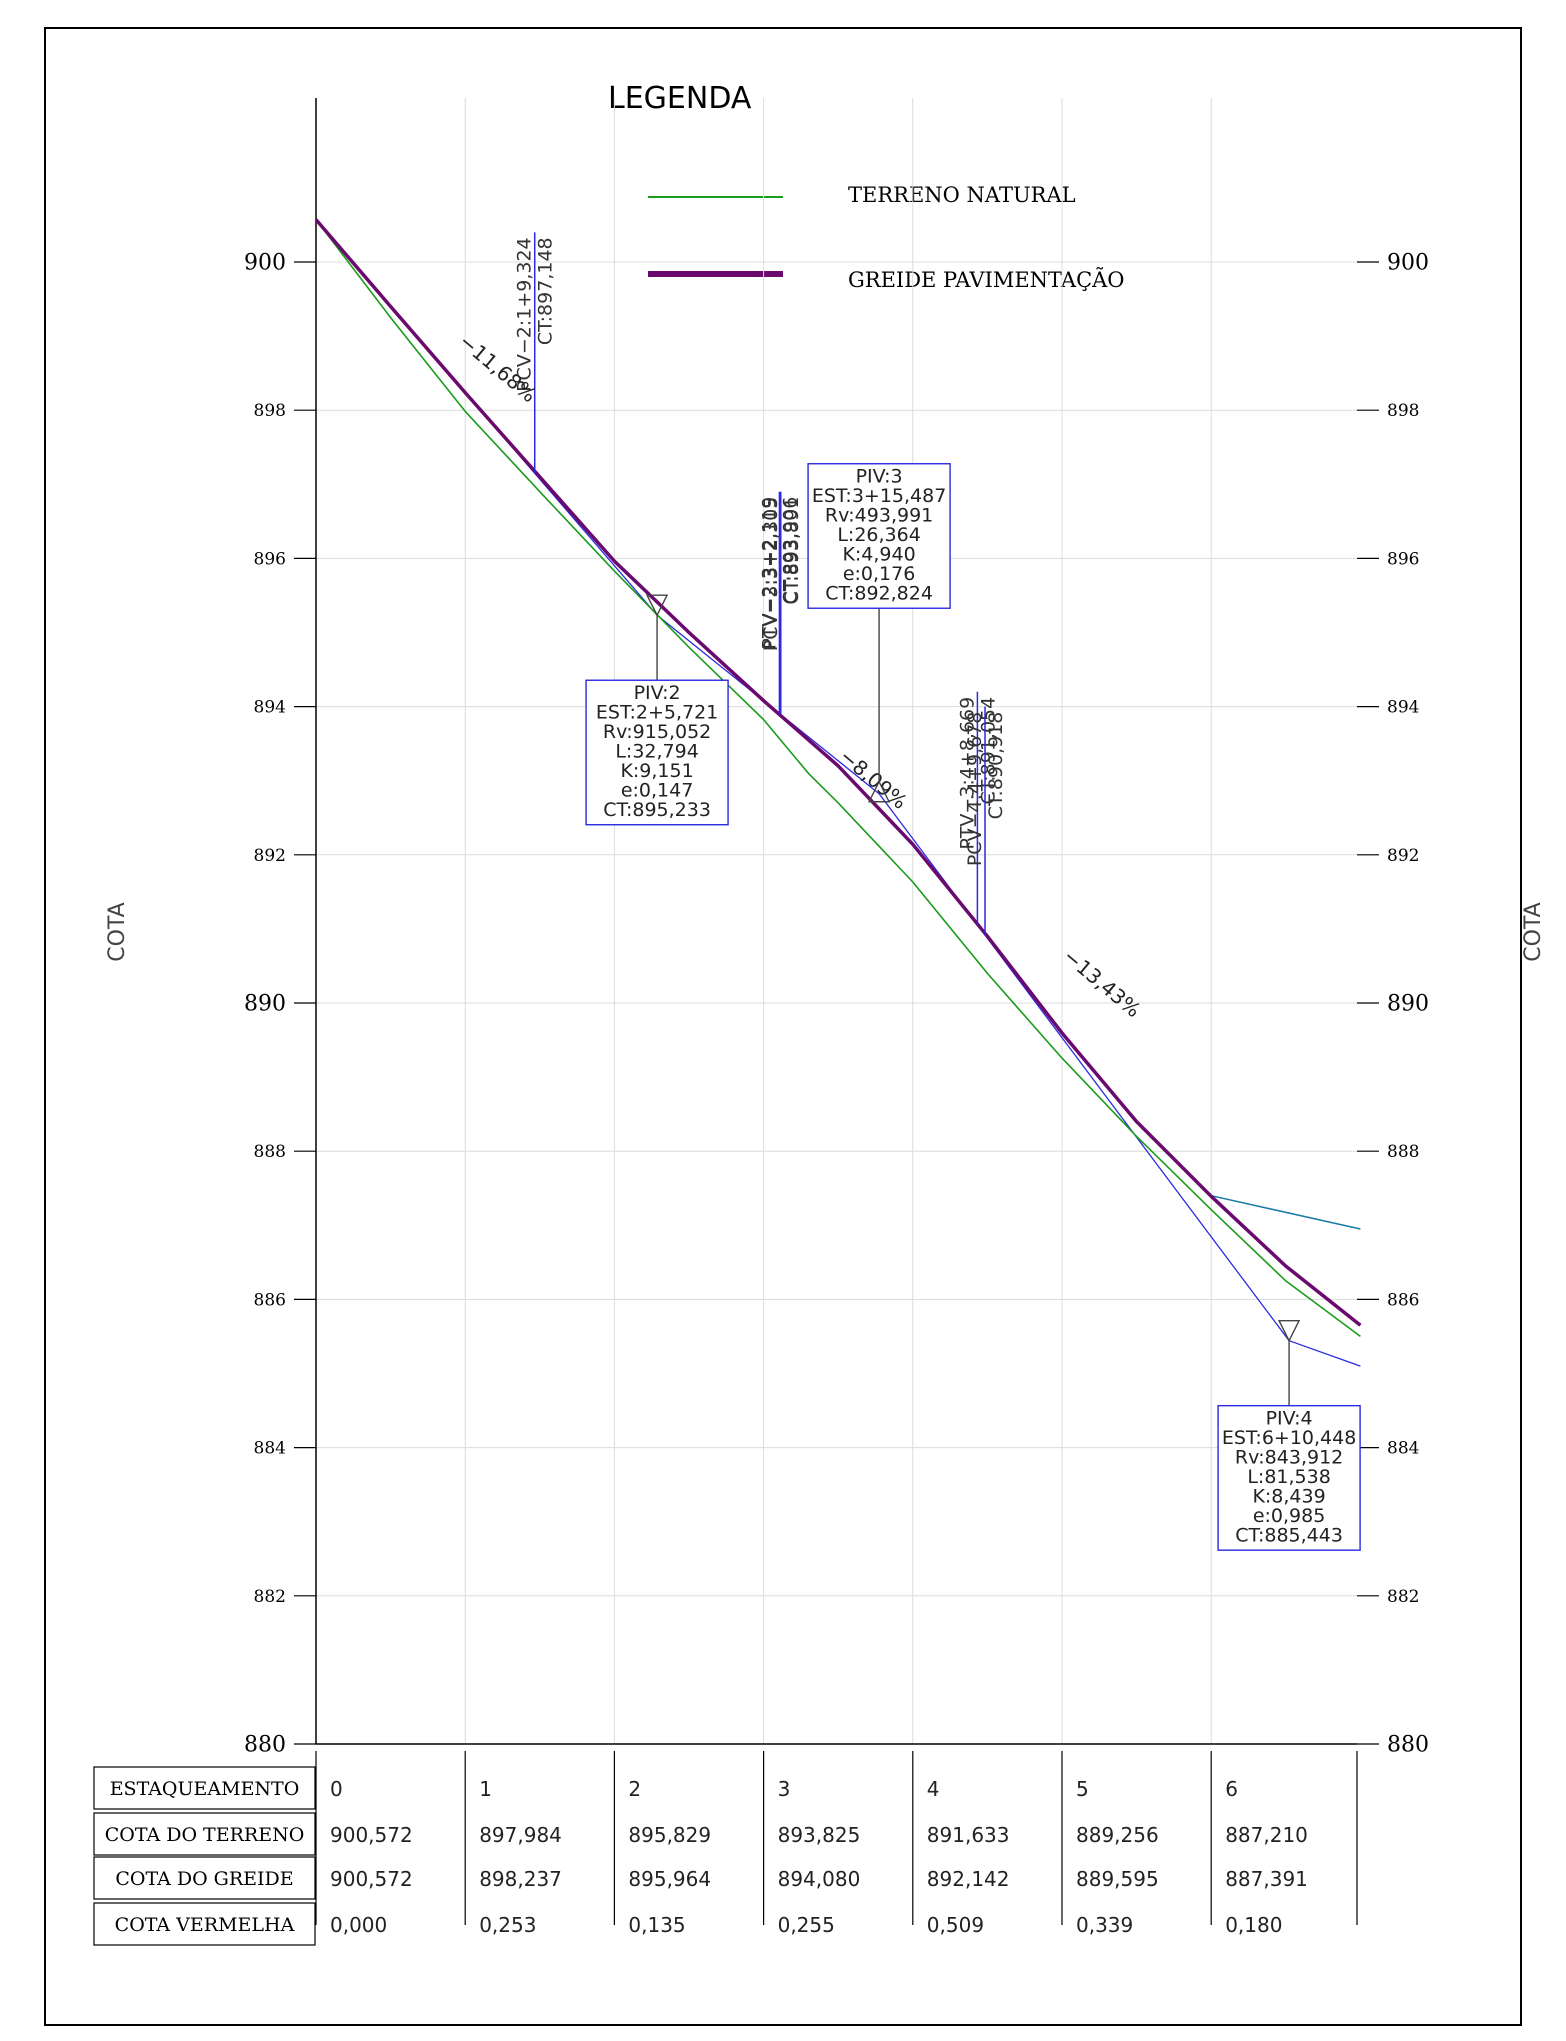 This screenshot has height=2041, width=1566. I want to click on piv-box-line: L:32,794, so click(656, 752).